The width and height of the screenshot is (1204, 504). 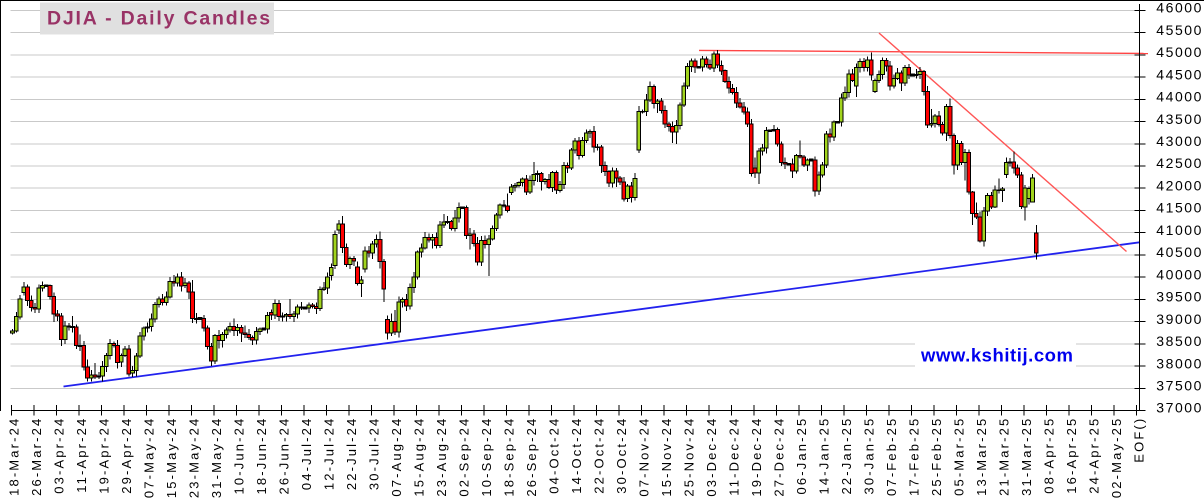 What do you see at coordinates (1179, 185) in the screenshot?
I see `svg-text: 42000` at bounding box center [1179, 185].